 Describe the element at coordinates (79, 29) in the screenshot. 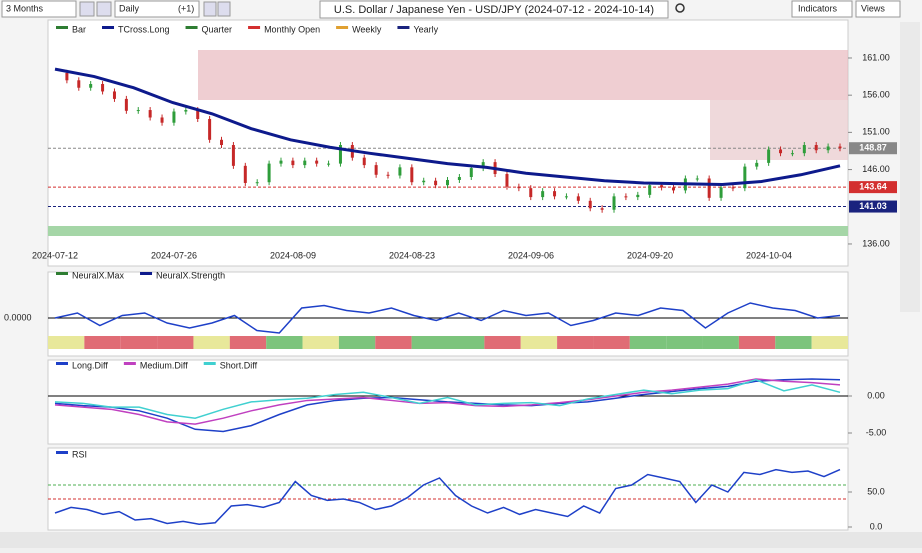

I see `legend-label: Bar` at that location.